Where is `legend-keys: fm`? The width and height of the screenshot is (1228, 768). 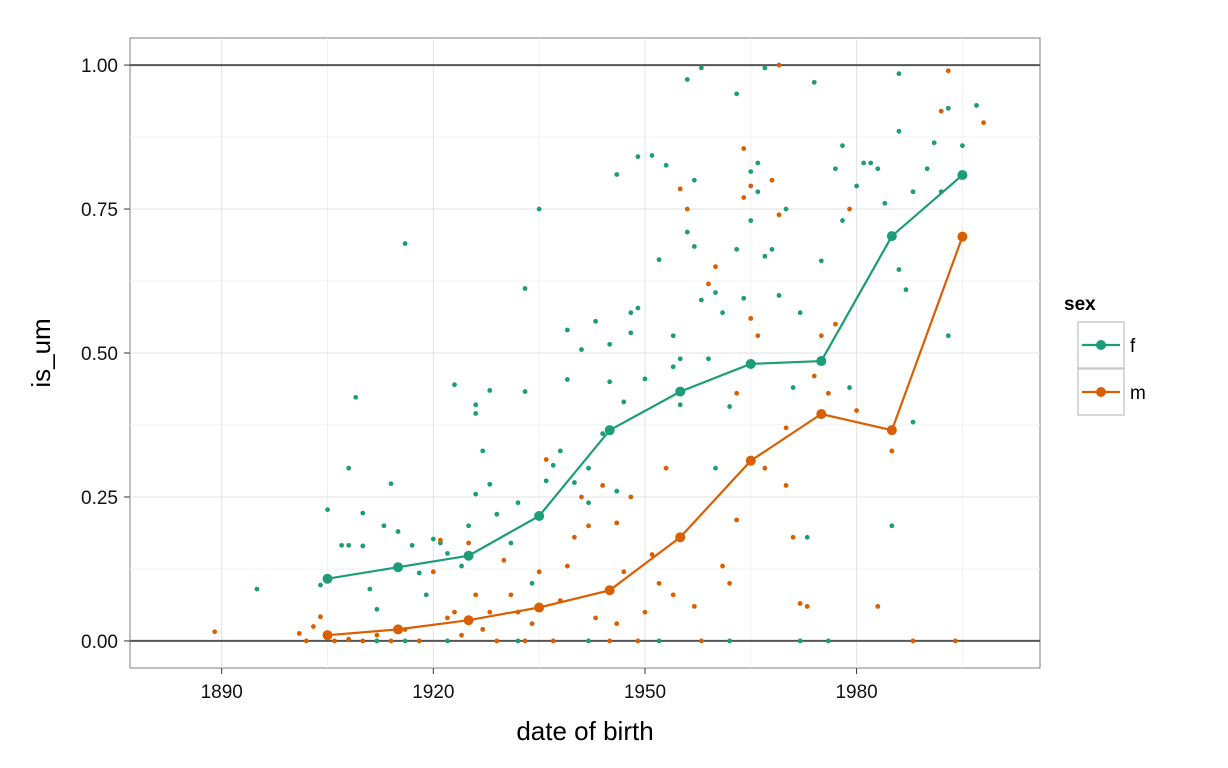 legend-keys: fm is located at coordinates (1111, 368).